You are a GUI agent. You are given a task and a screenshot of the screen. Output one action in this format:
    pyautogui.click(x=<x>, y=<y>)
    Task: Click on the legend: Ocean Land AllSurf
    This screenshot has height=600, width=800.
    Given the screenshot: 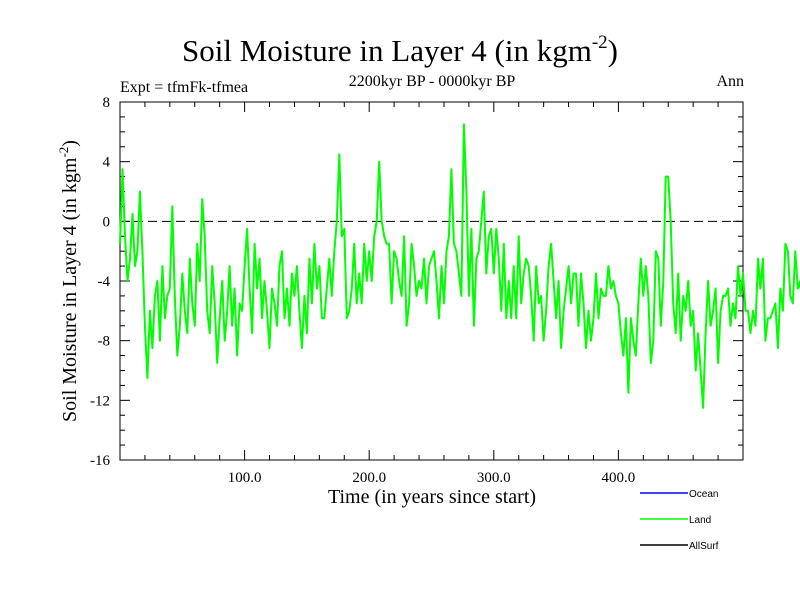 What is the action you would take?
    pyautogui.click(x=679, y=520)
    